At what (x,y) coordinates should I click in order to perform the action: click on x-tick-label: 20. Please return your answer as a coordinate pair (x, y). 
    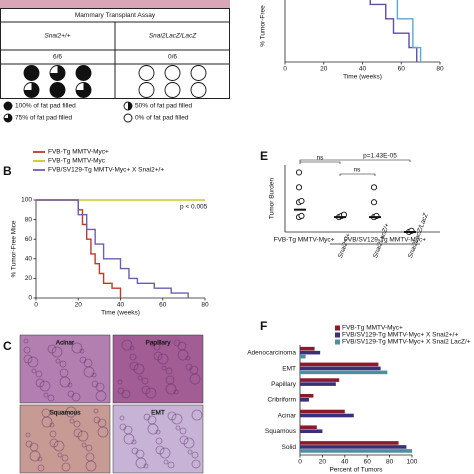
    Looking at the image, I should click on (79, 305).